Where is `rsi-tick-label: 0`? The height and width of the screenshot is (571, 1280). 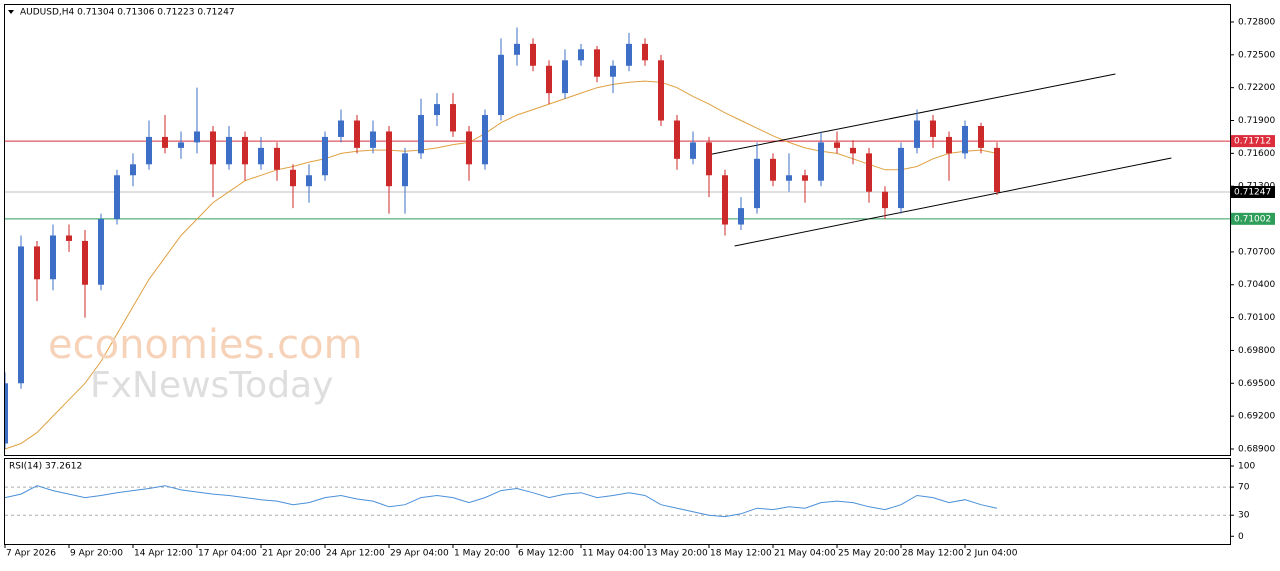
rsi-tick-label: 0 is located at coordinates (1241, 537).